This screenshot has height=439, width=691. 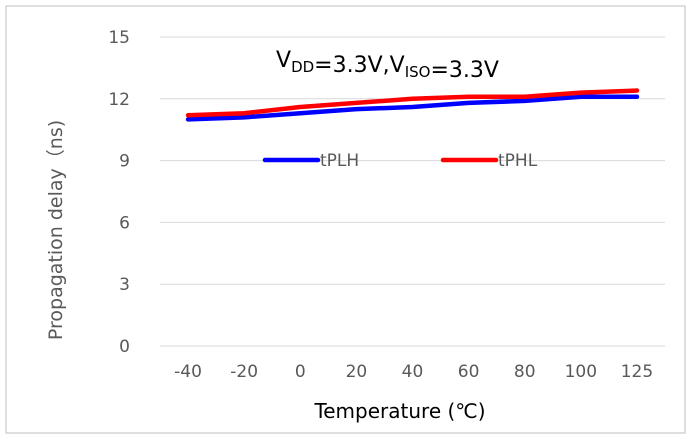 What do you see at coordinates (581, 372) in the screenshot?
I see `x-tick-label: 100` at bounding box center [581, 372].